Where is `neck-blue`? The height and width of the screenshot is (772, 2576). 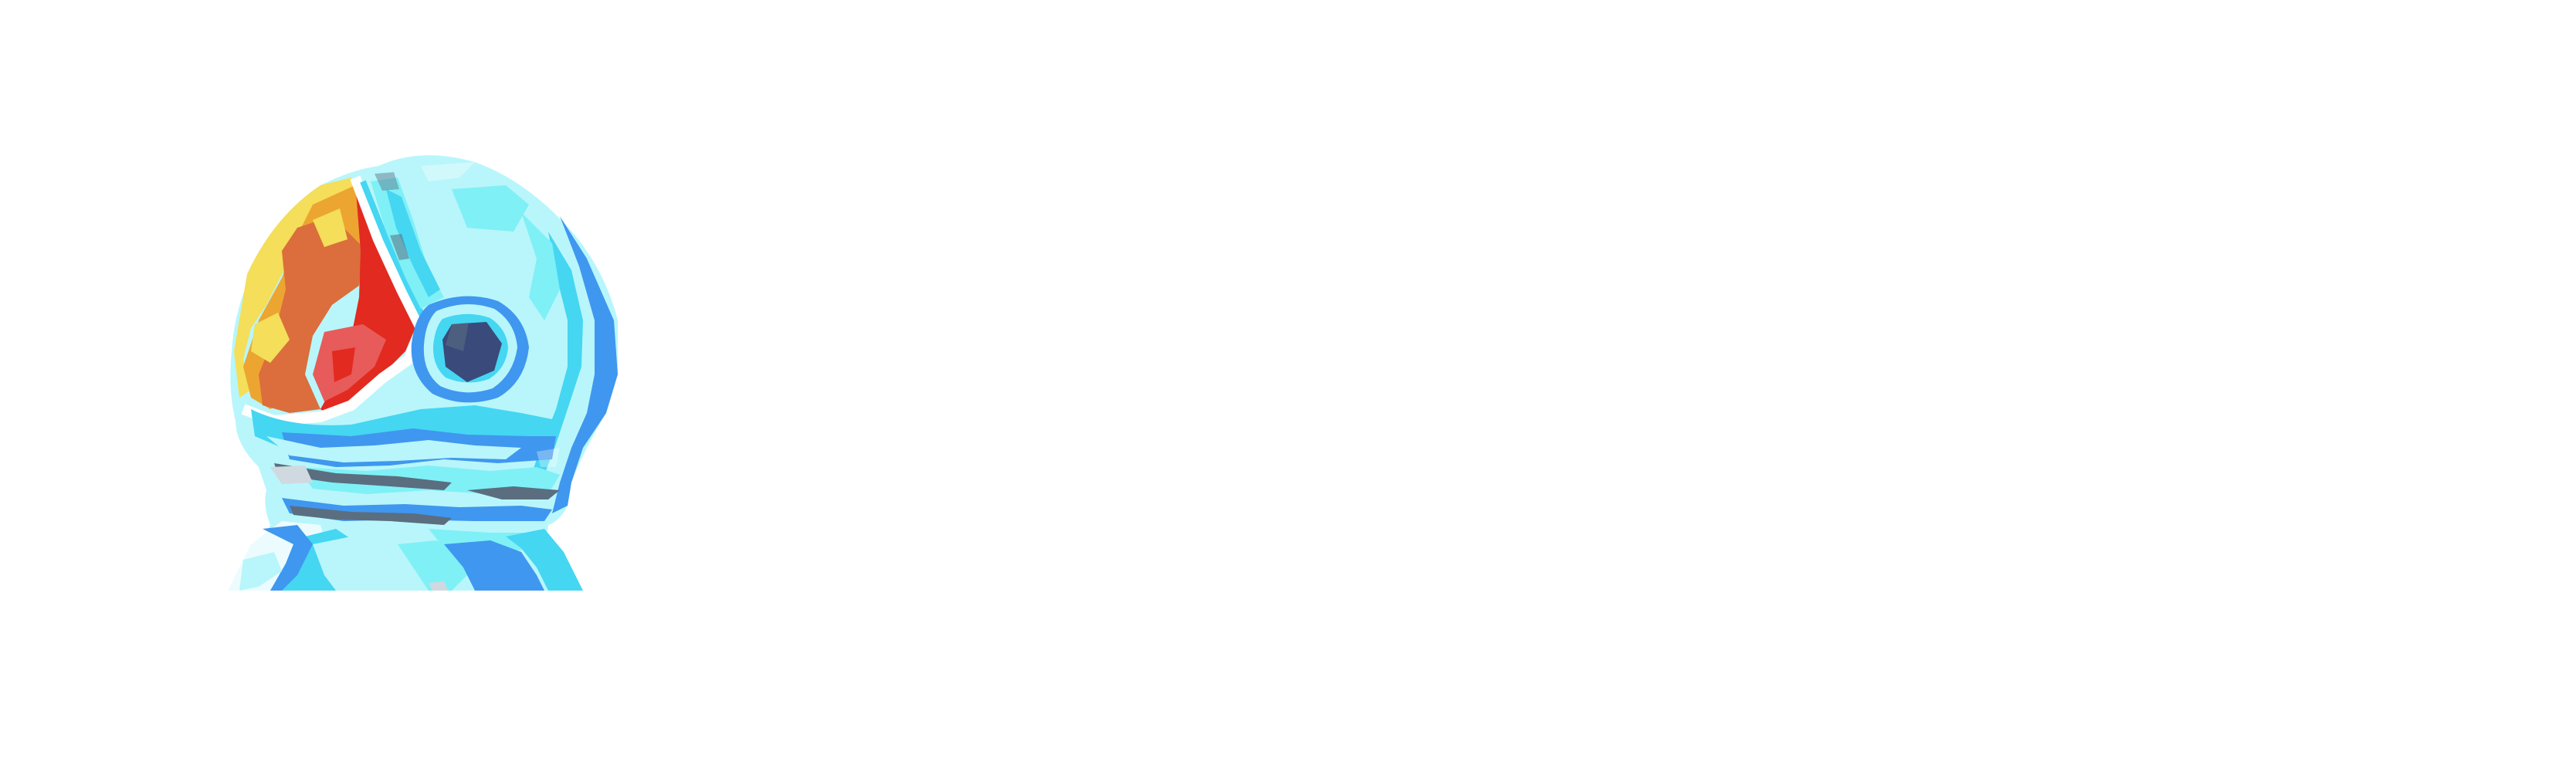 neck-blue is located at coordinates (288, 558).